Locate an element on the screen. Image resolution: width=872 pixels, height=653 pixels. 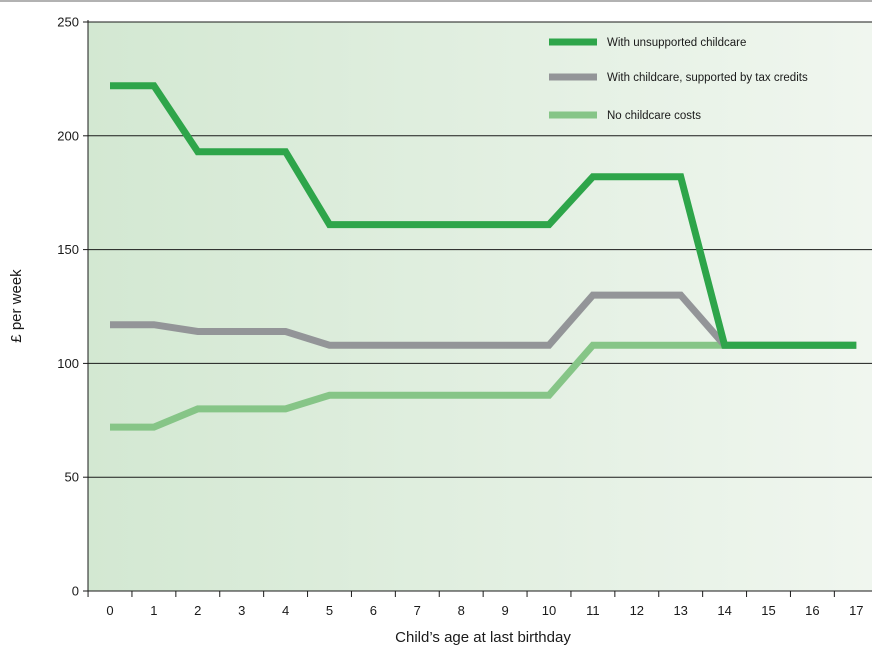
x-tick-label: 15 is located at coordinates (768, 610).